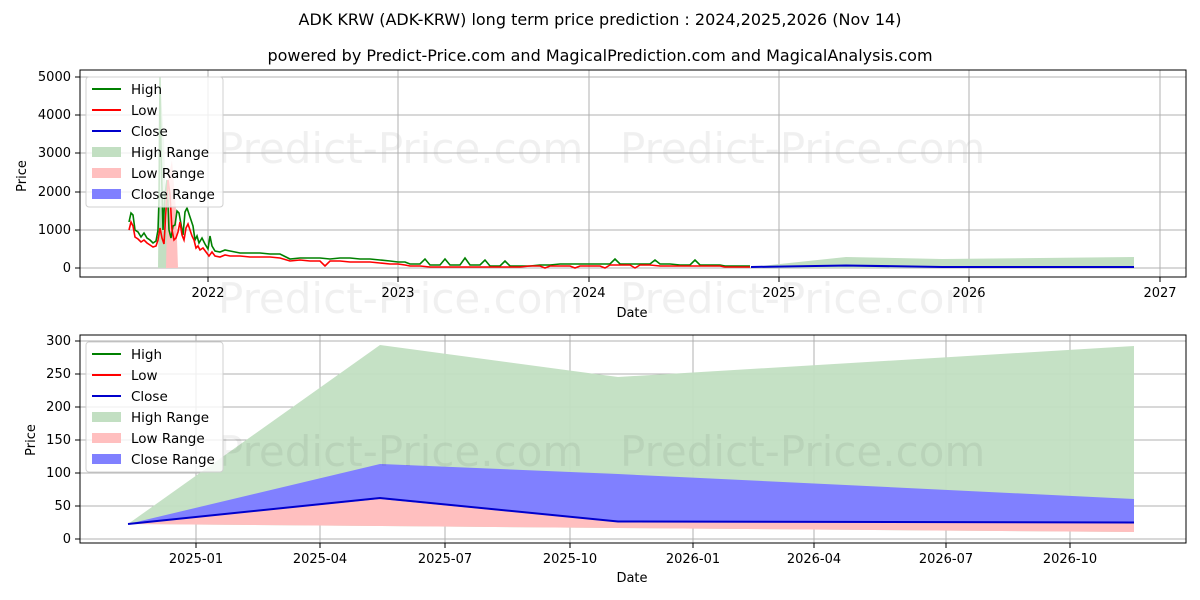 The image size is (1200, 600). What do you see at coordinates (54, 192) in the screenshot?
I see `top-y-tick: 2000` at bounding box center [54, 192].